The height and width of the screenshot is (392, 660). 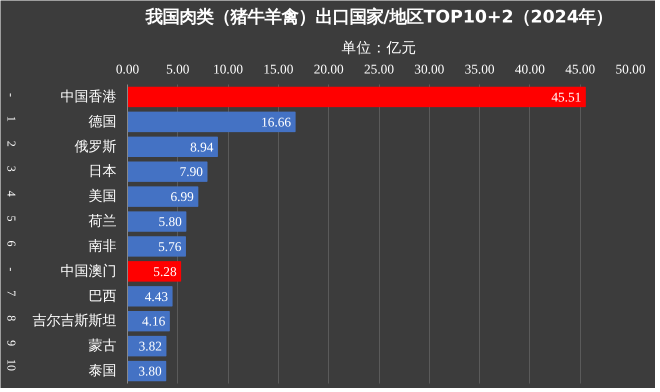 What do you see at coordinates (102, 346) in the screenshot?
I see `y-tick-label: 蒙古` at bounding box center [102, 346].